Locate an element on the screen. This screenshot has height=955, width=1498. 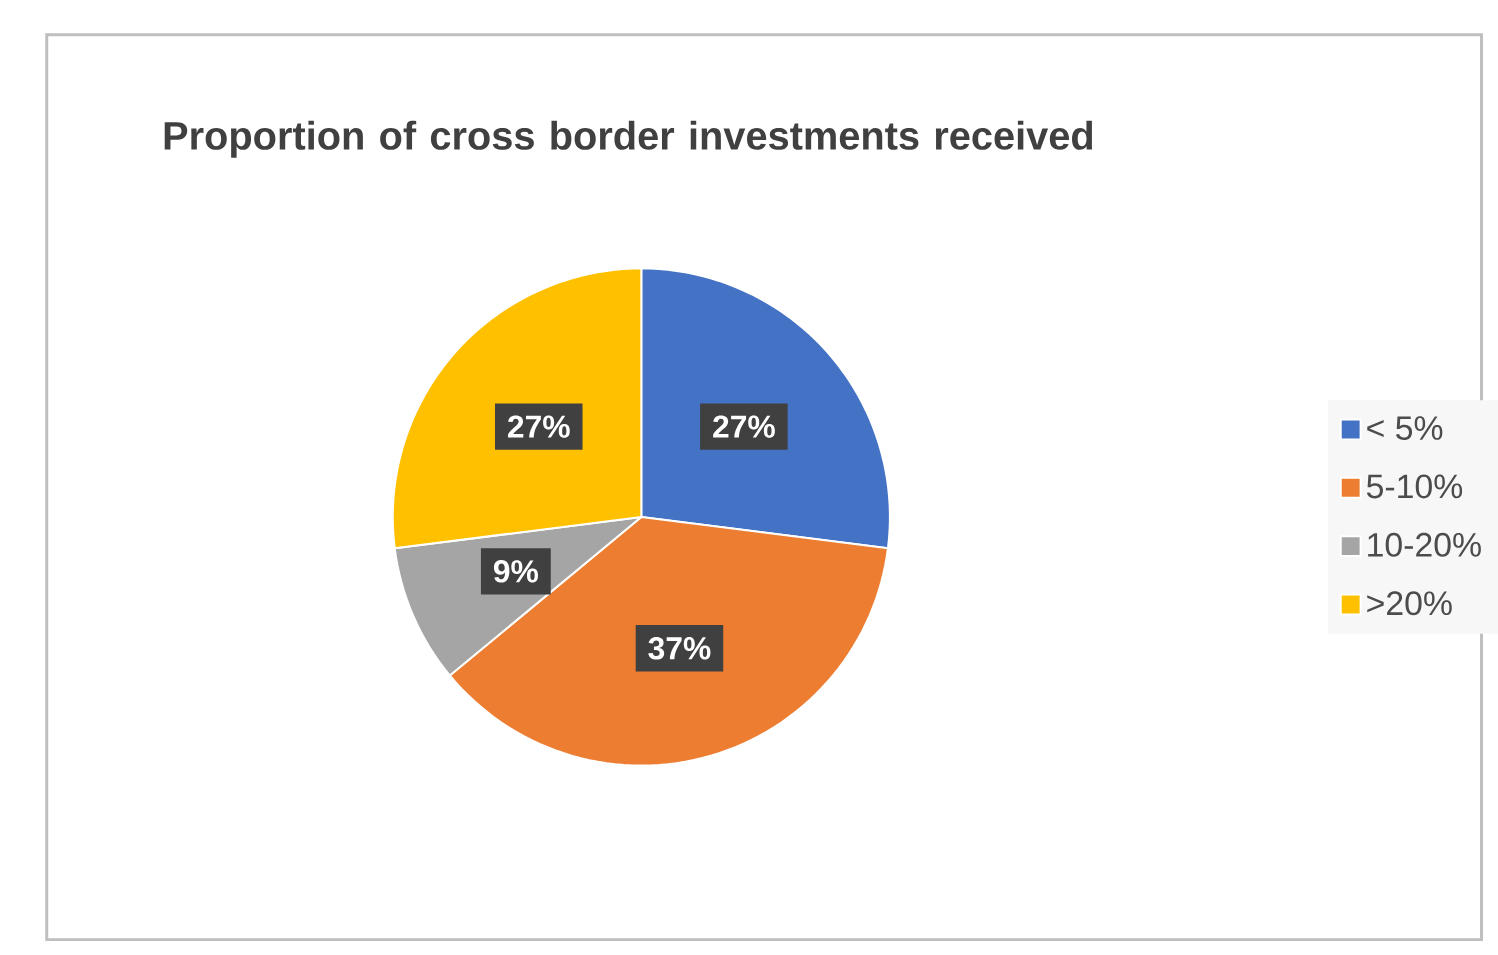
legend-label: < 5% is located at coordinates (1405, 428).